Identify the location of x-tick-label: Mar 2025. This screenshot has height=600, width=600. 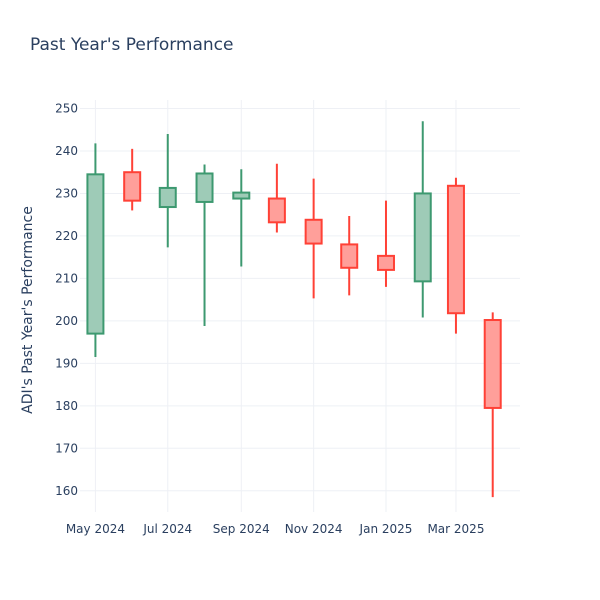
(455, 529).